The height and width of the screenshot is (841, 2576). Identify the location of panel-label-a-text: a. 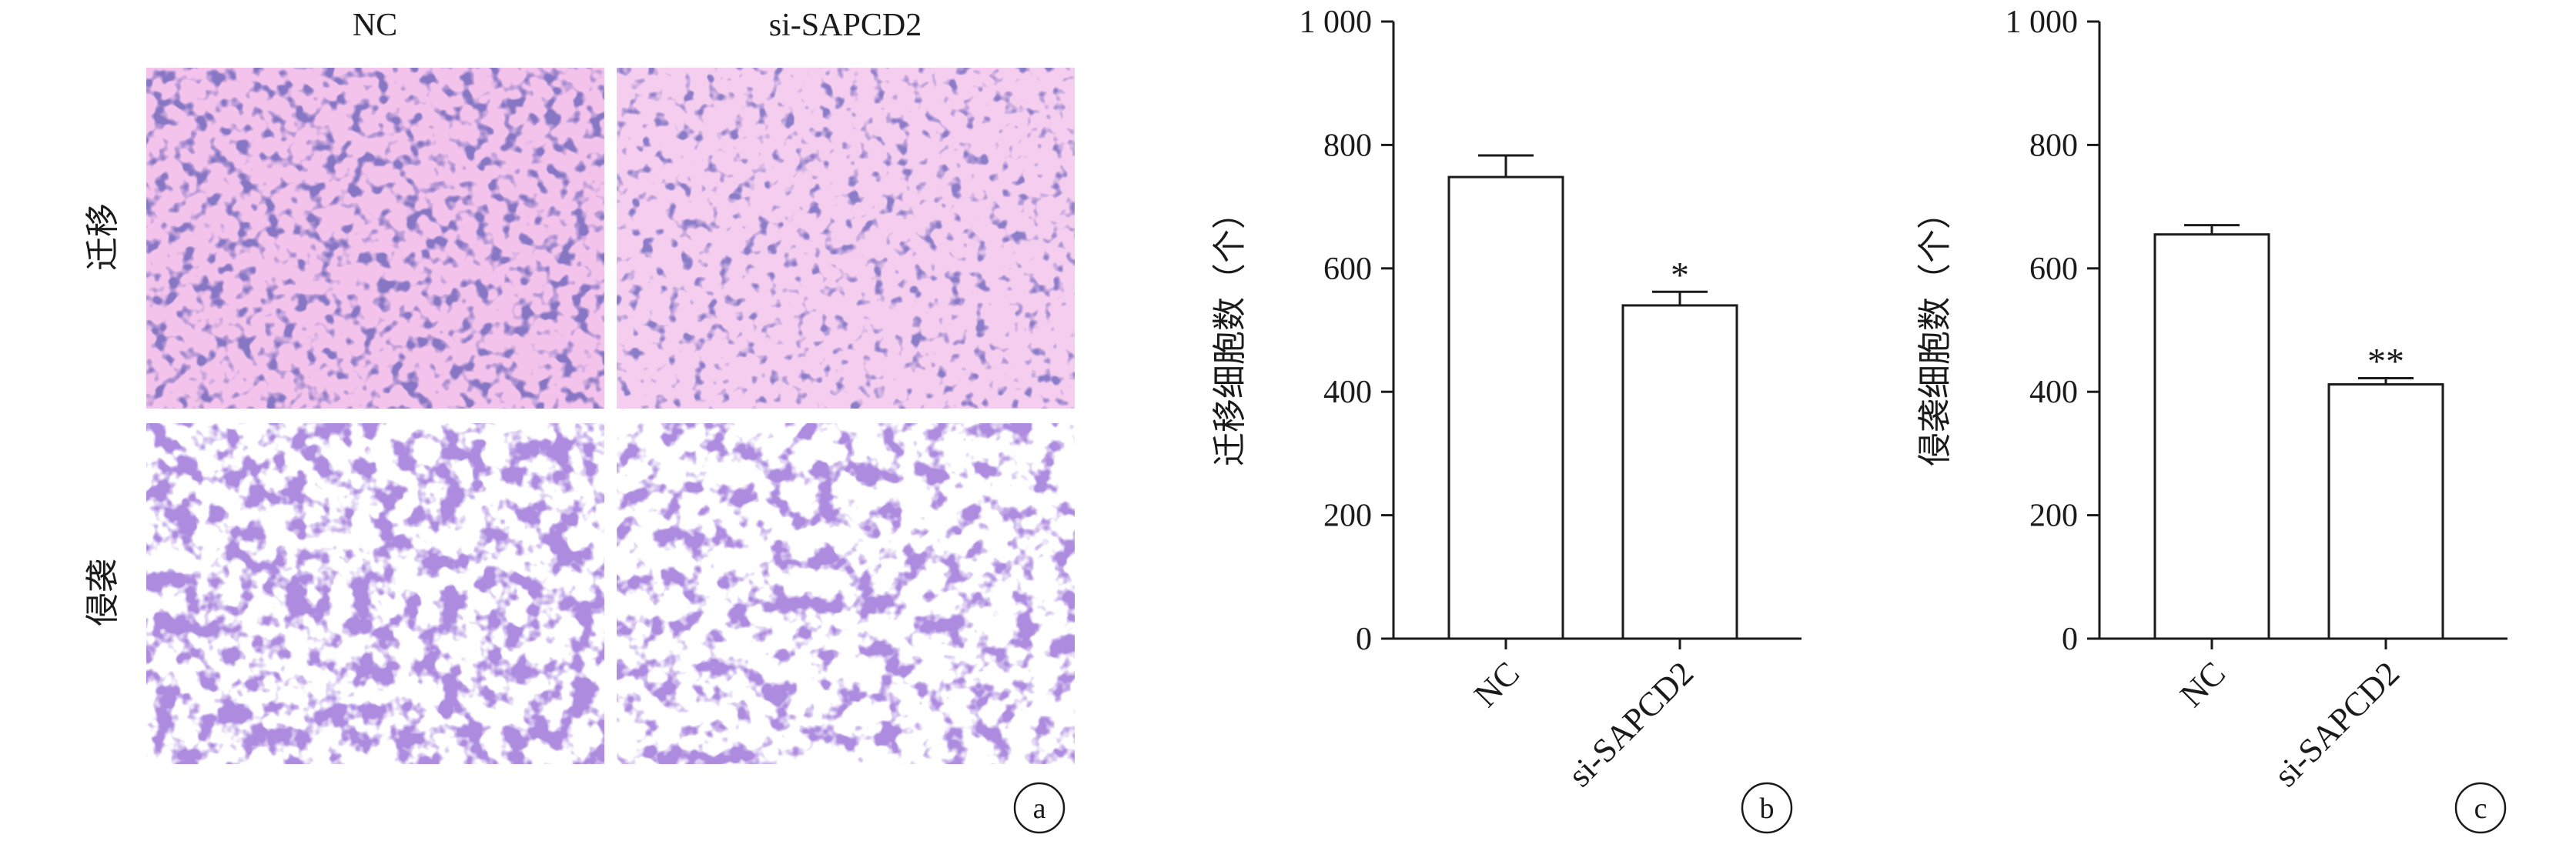
(1039, 809).